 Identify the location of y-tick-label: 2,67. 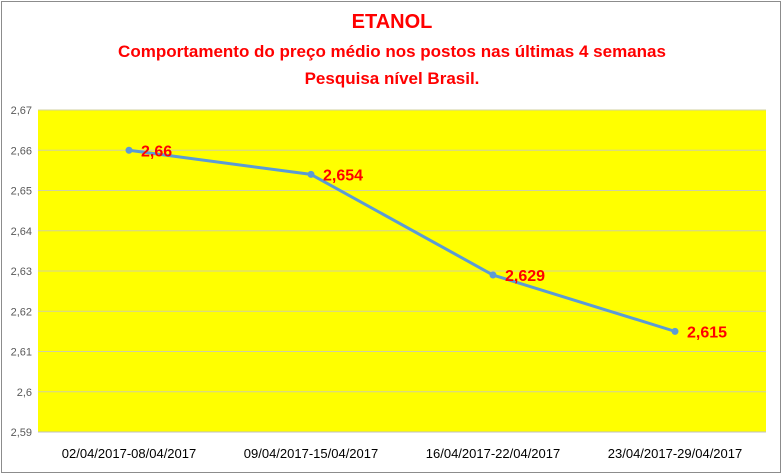
(21, 111).